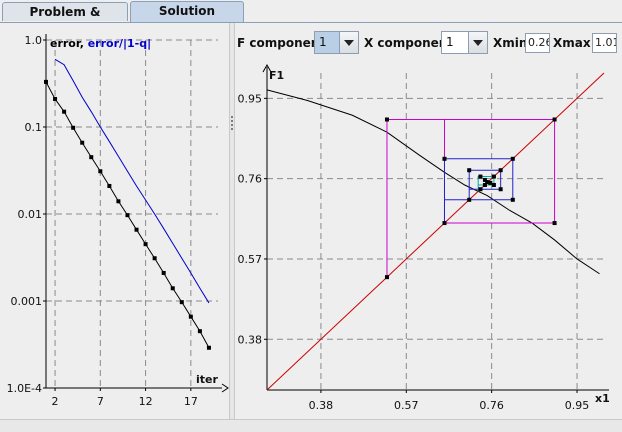 The height and width of the screenshot is (432, 622). Describe the element at coordinates (132, 181) in the screenshot. I see `series-line` at that location.